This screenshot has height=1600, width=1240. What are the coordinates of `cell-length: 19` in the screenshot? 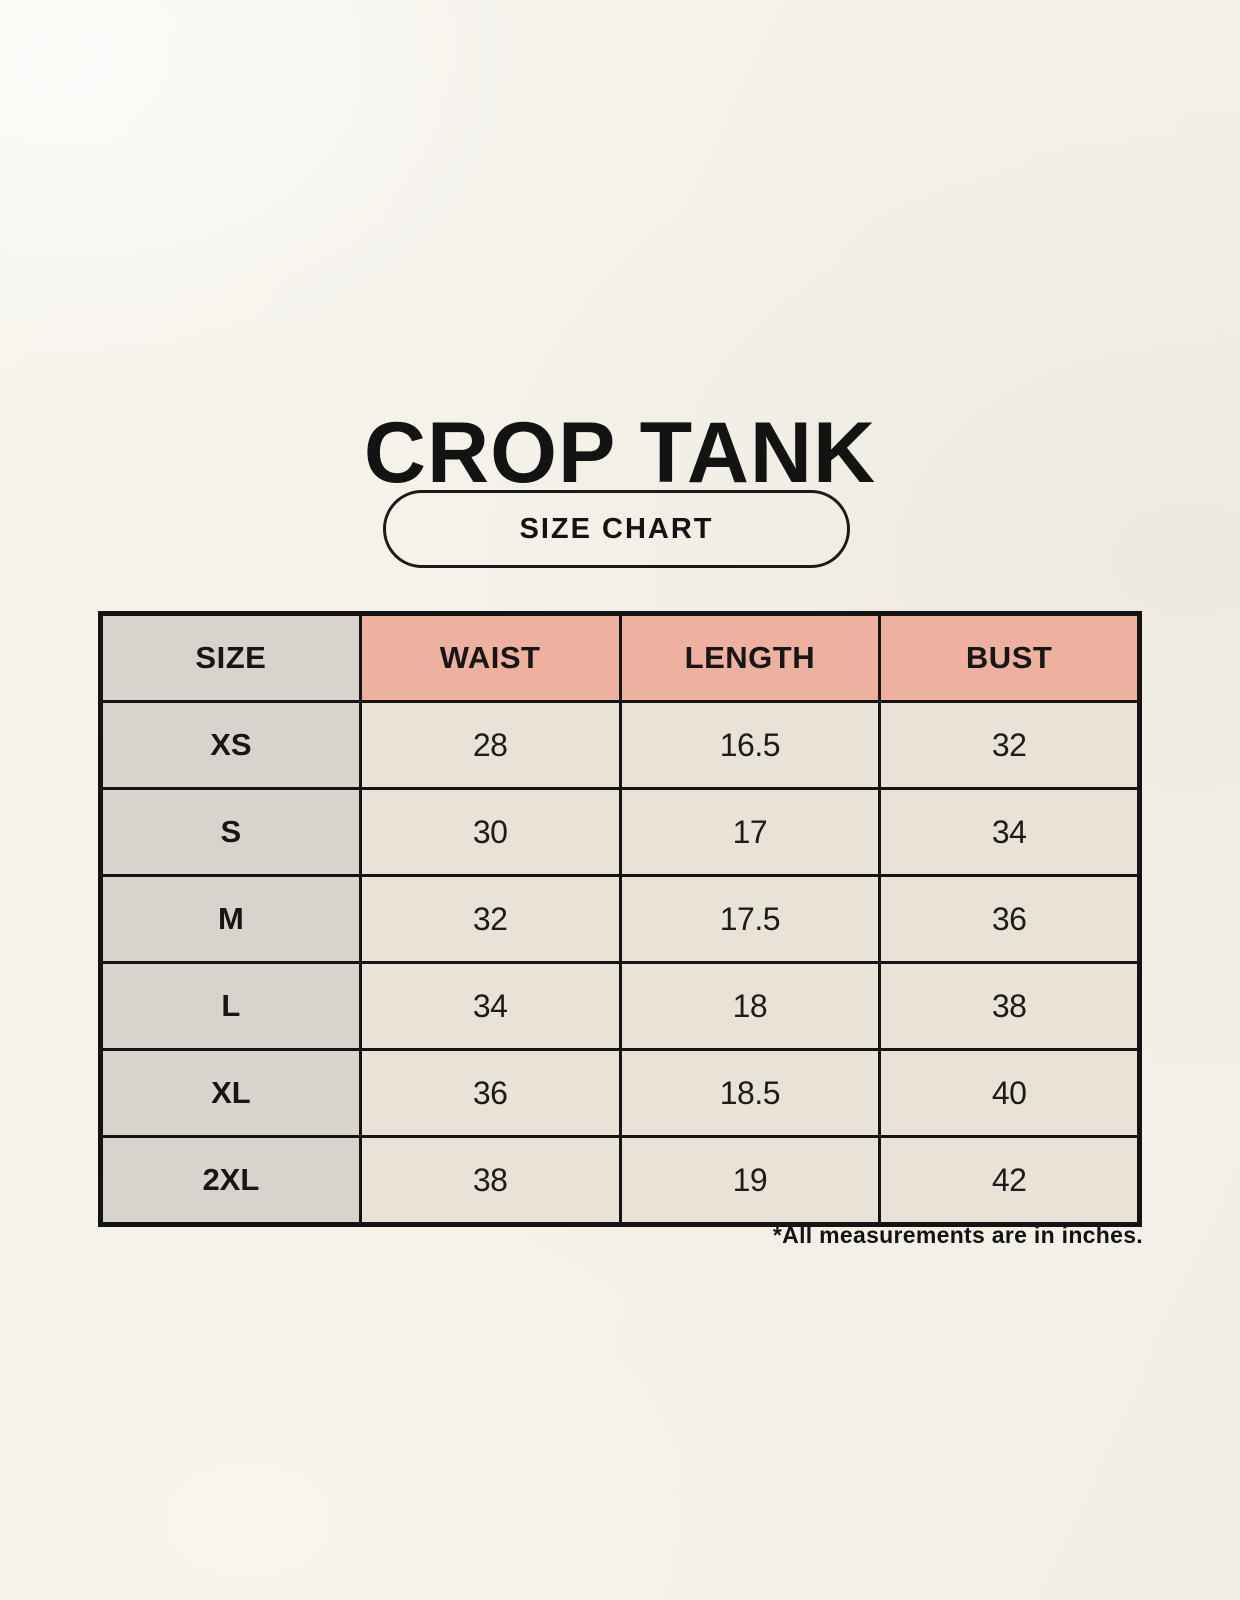 It's located at (750, 1180).